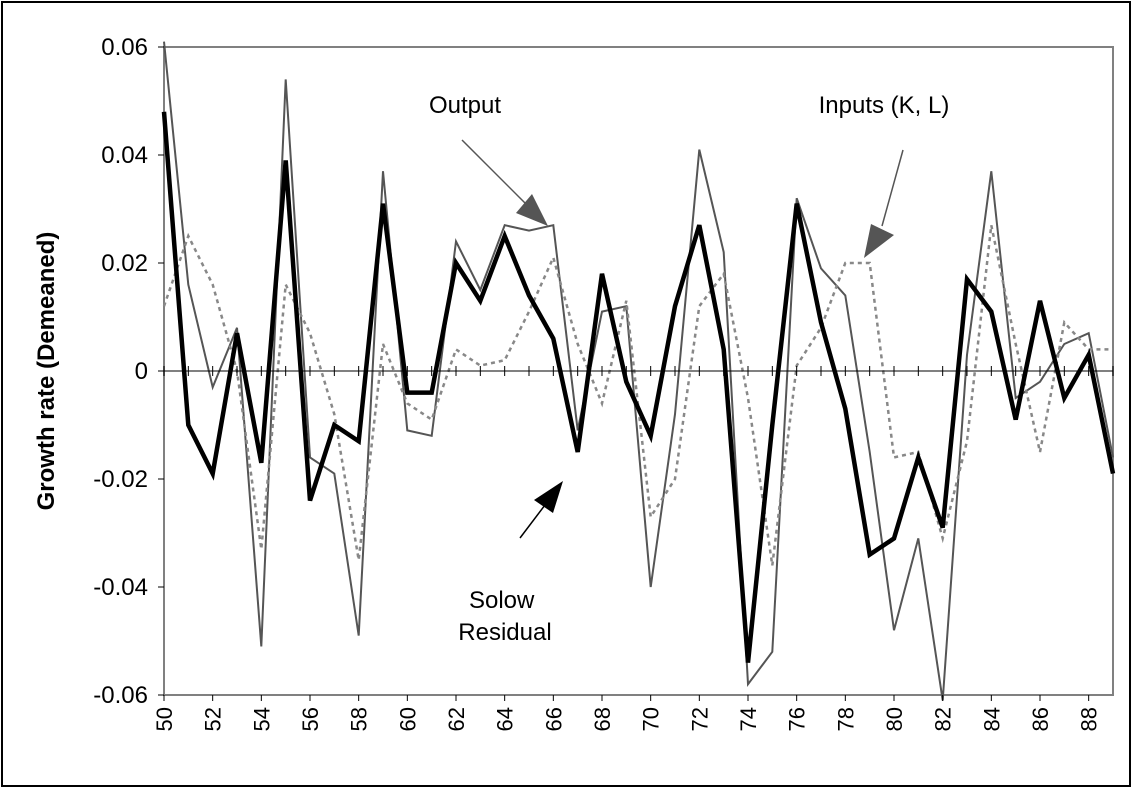  I want to click on annotation-solow-residual: Solow Residual, so click(504, 616).